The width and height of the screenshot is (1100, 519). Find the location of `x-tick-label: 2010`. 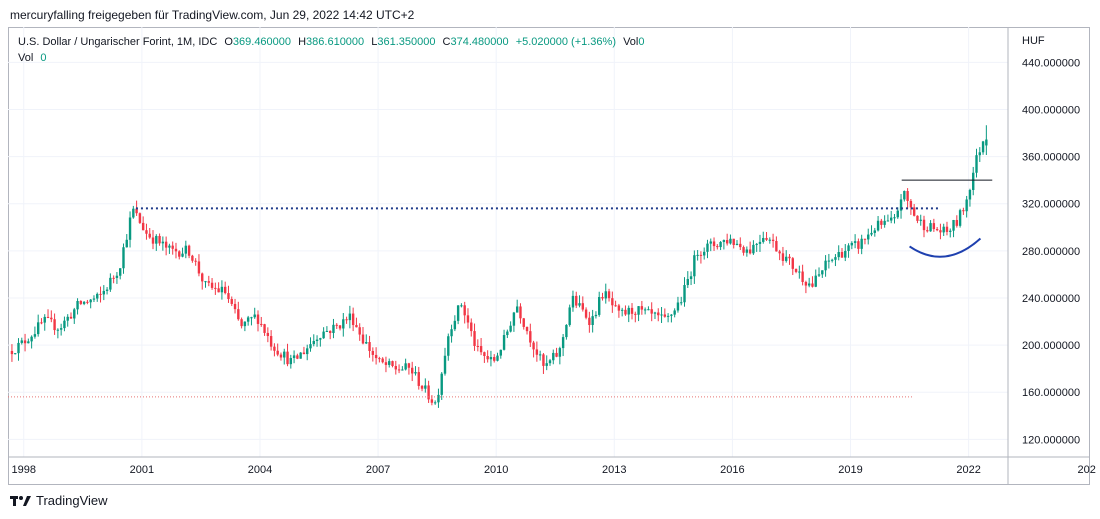

x-tick-label: 2010 is located at coordinates (496, 470).